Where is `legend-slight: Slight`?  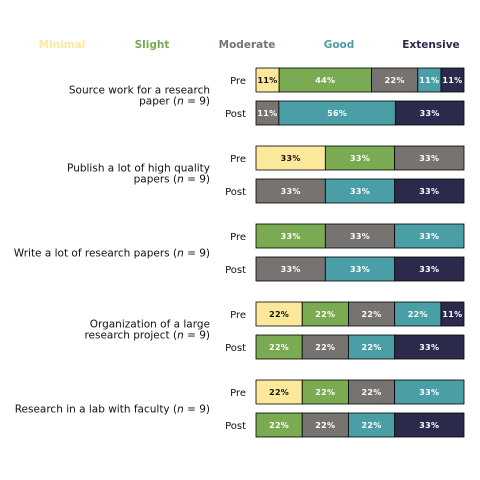 legend-slight: Slight is located at coordinates (152, 45).